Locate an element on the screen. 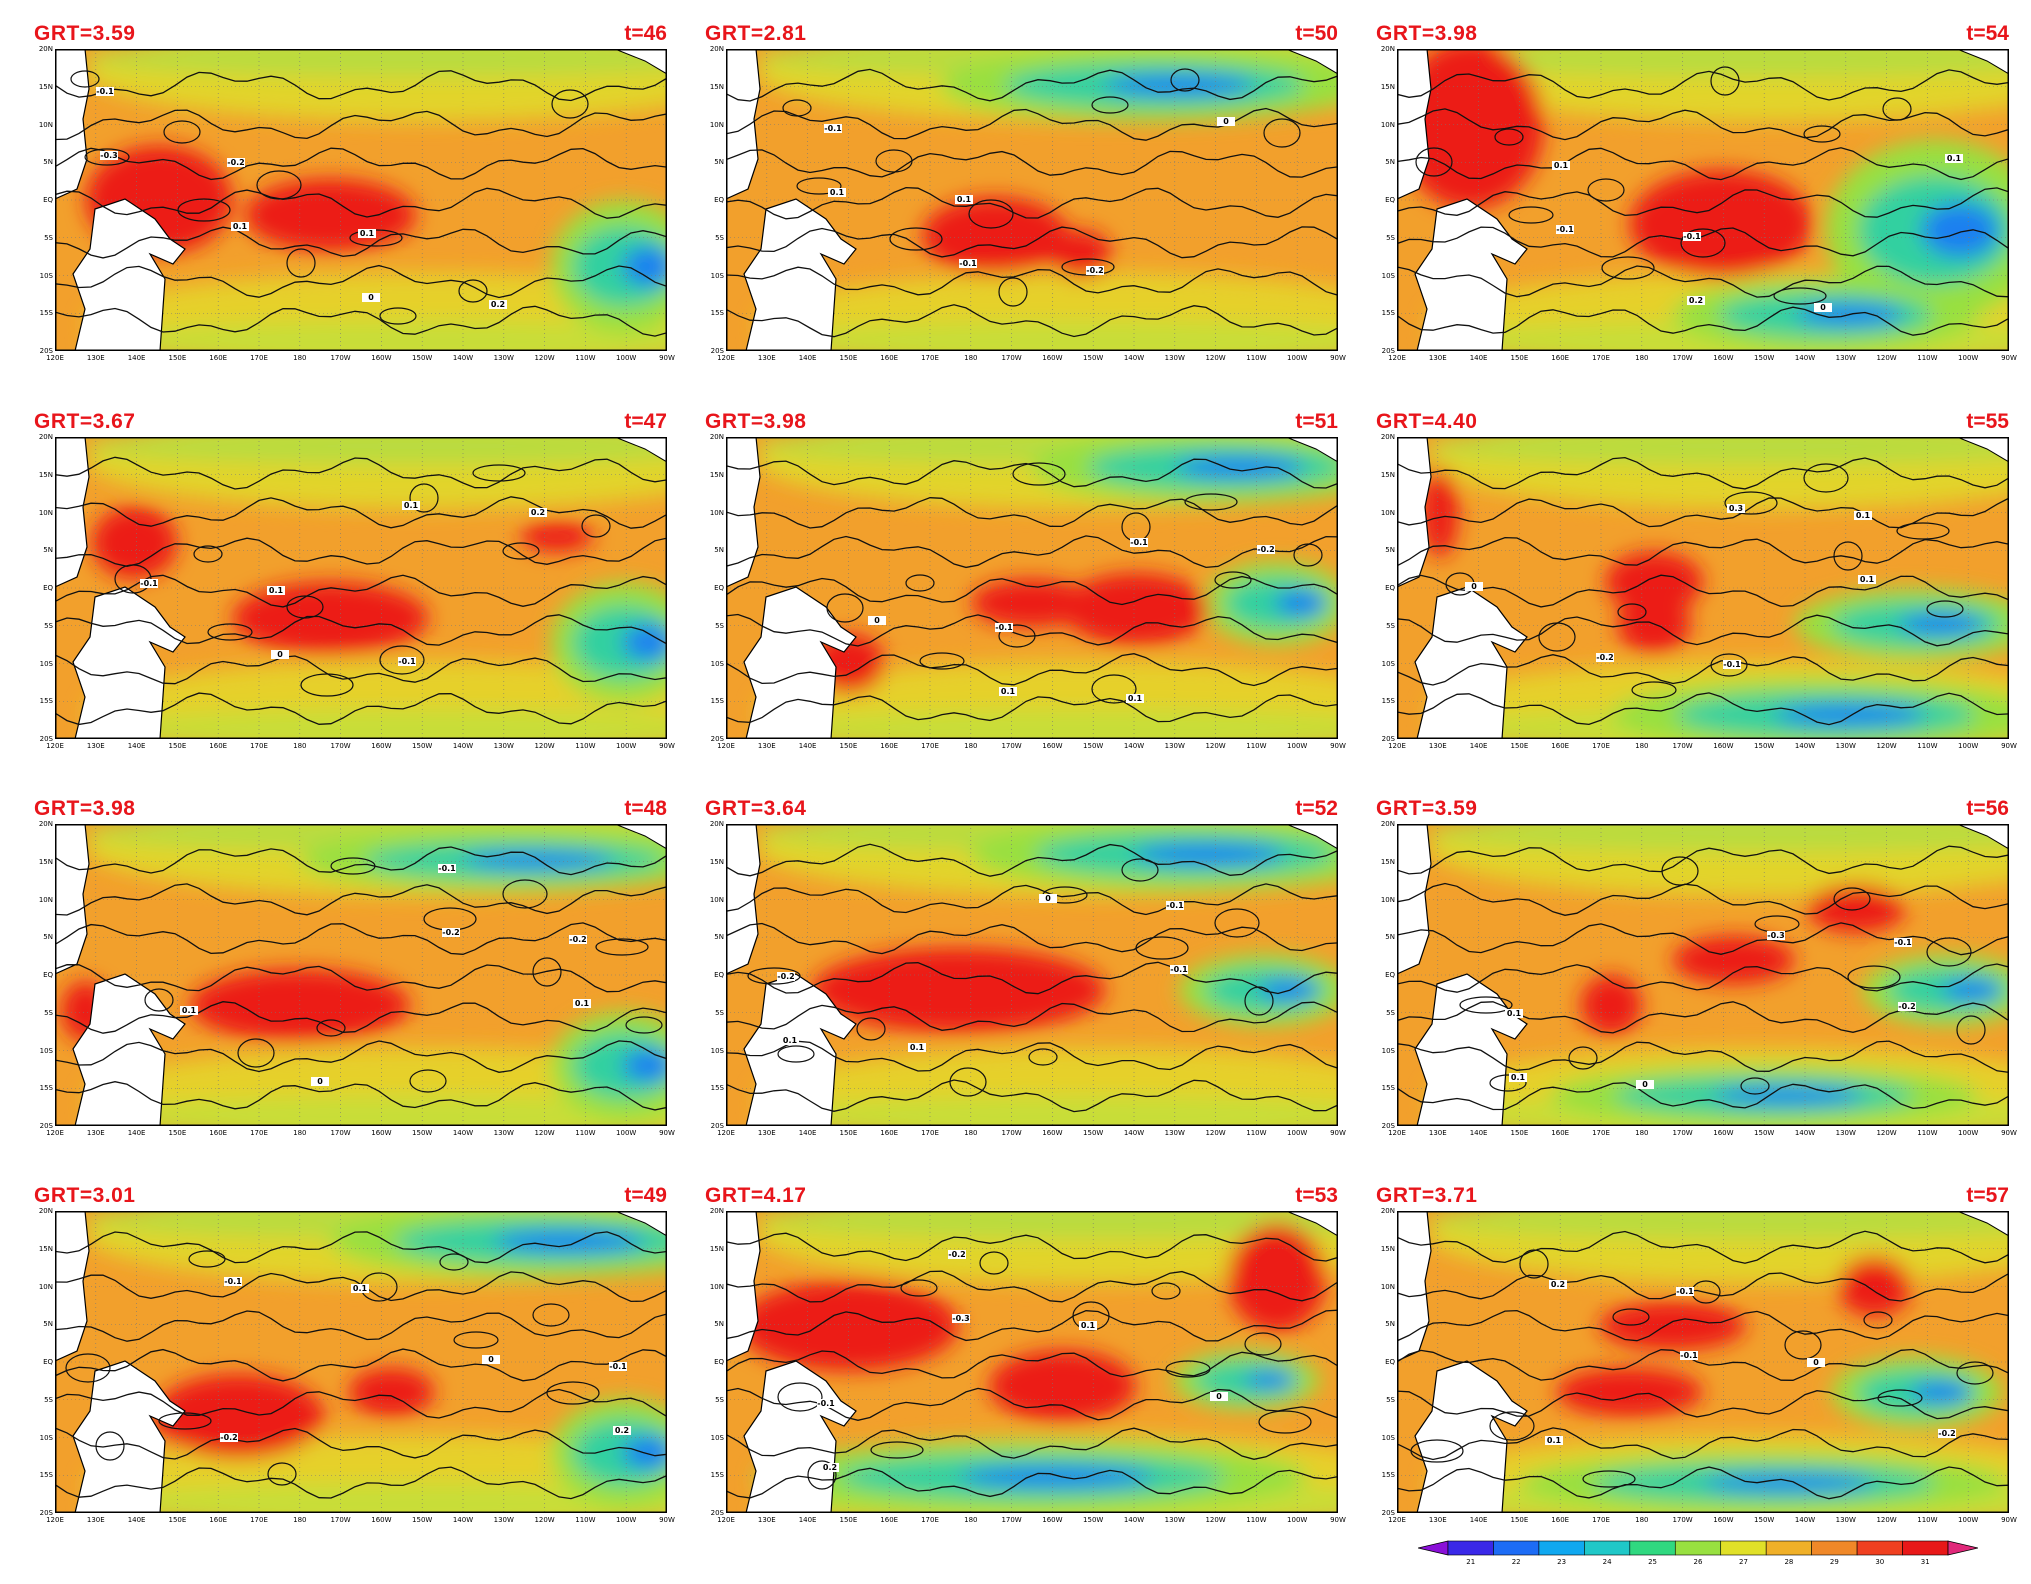 This screenshot has height=1584, width=2031. x-tick-label: 140W is located at coordinates (463, 1133).